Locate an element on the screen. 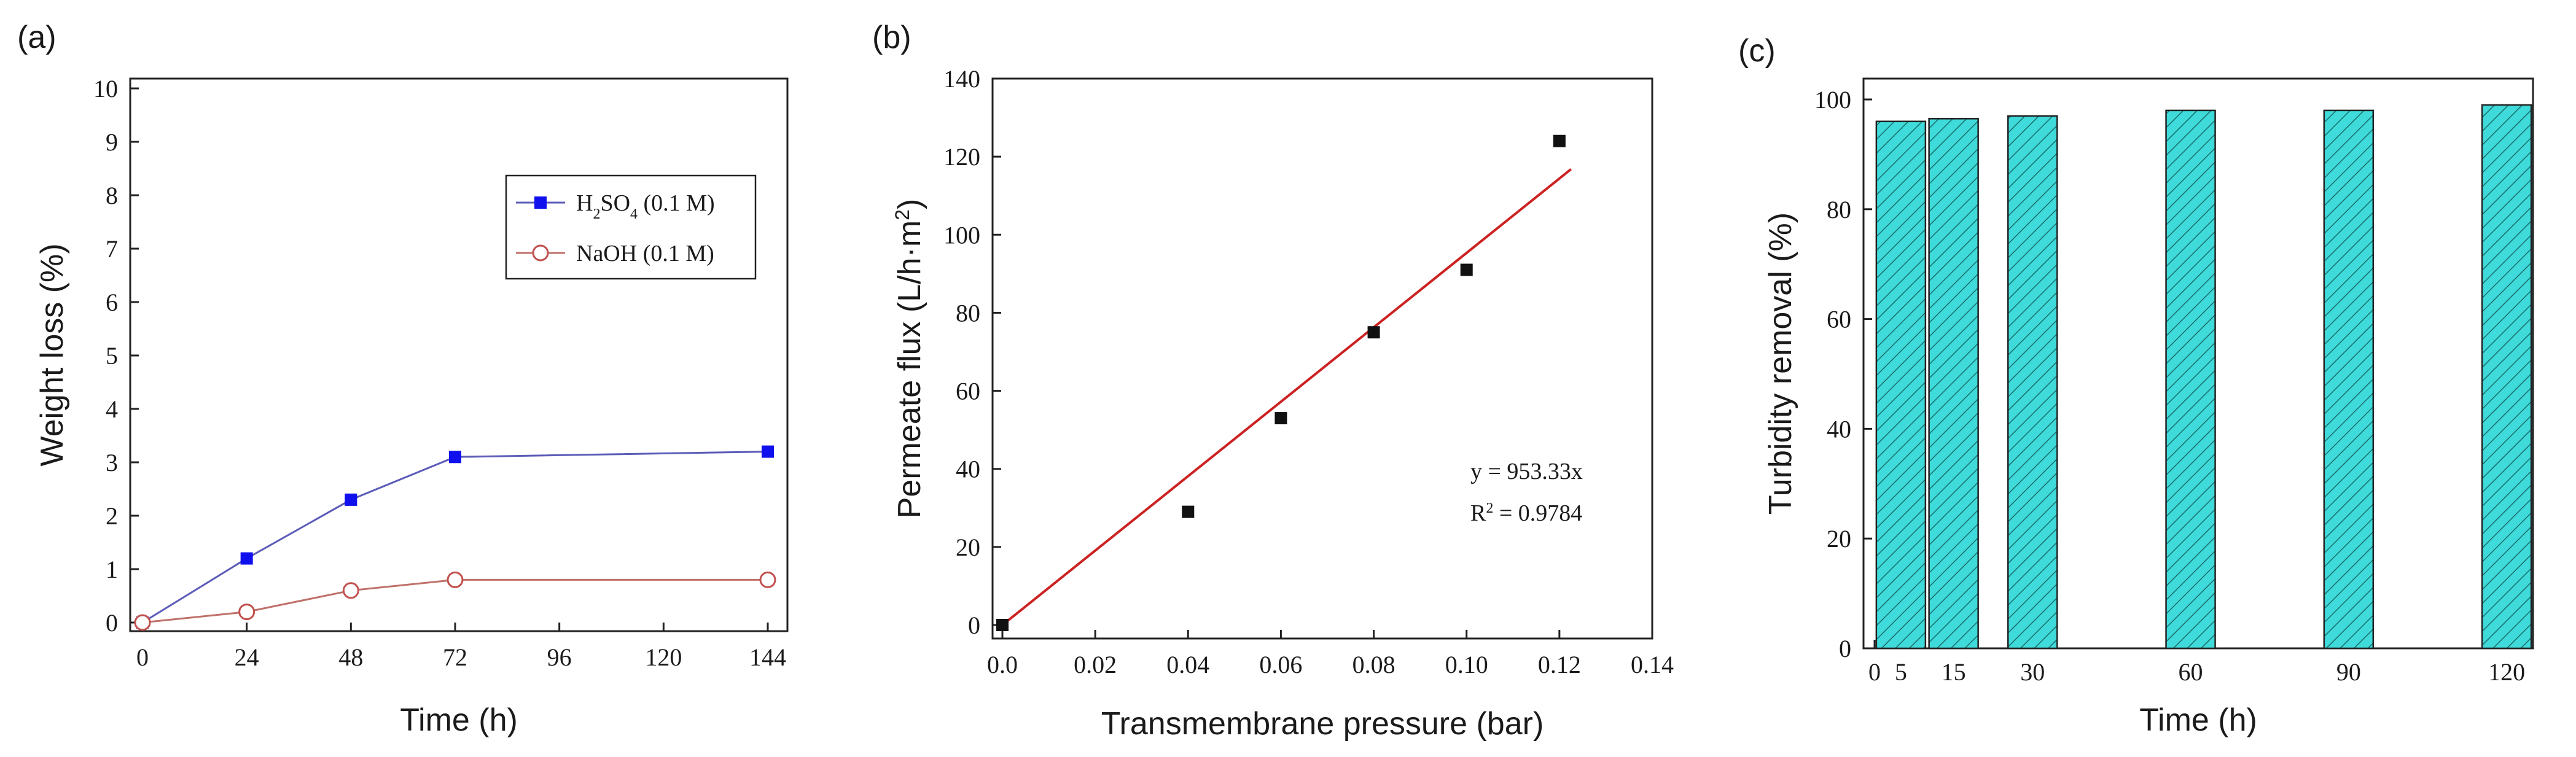  chart-a-legend: H2SO4 (0.1 M) NaOH (0.1 M) is located at coordinates (631, 227).